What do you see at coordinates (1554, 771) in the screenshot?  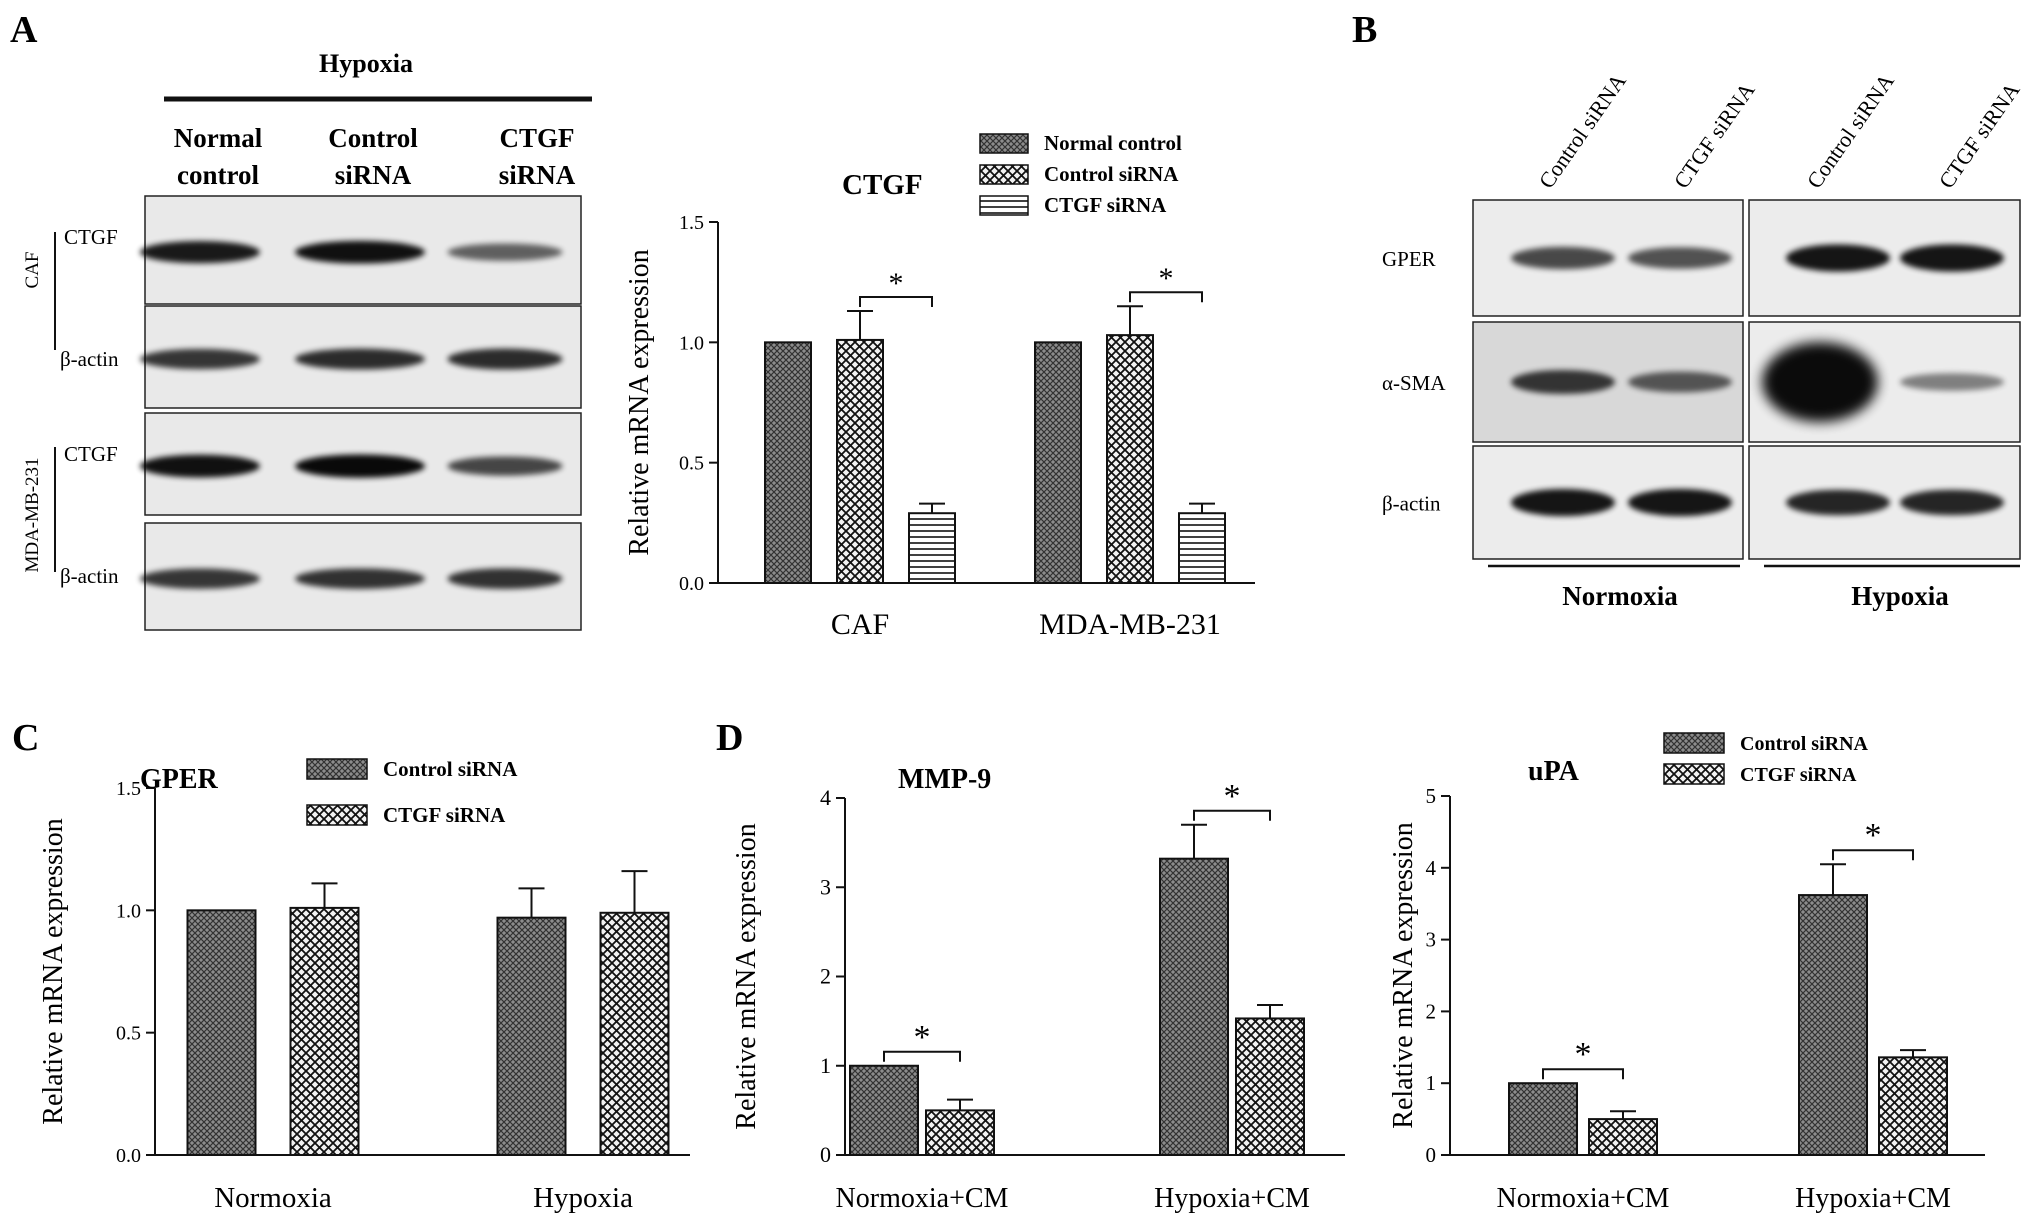 I see `chart-title: uPA` at bounding box center [1554, 771].